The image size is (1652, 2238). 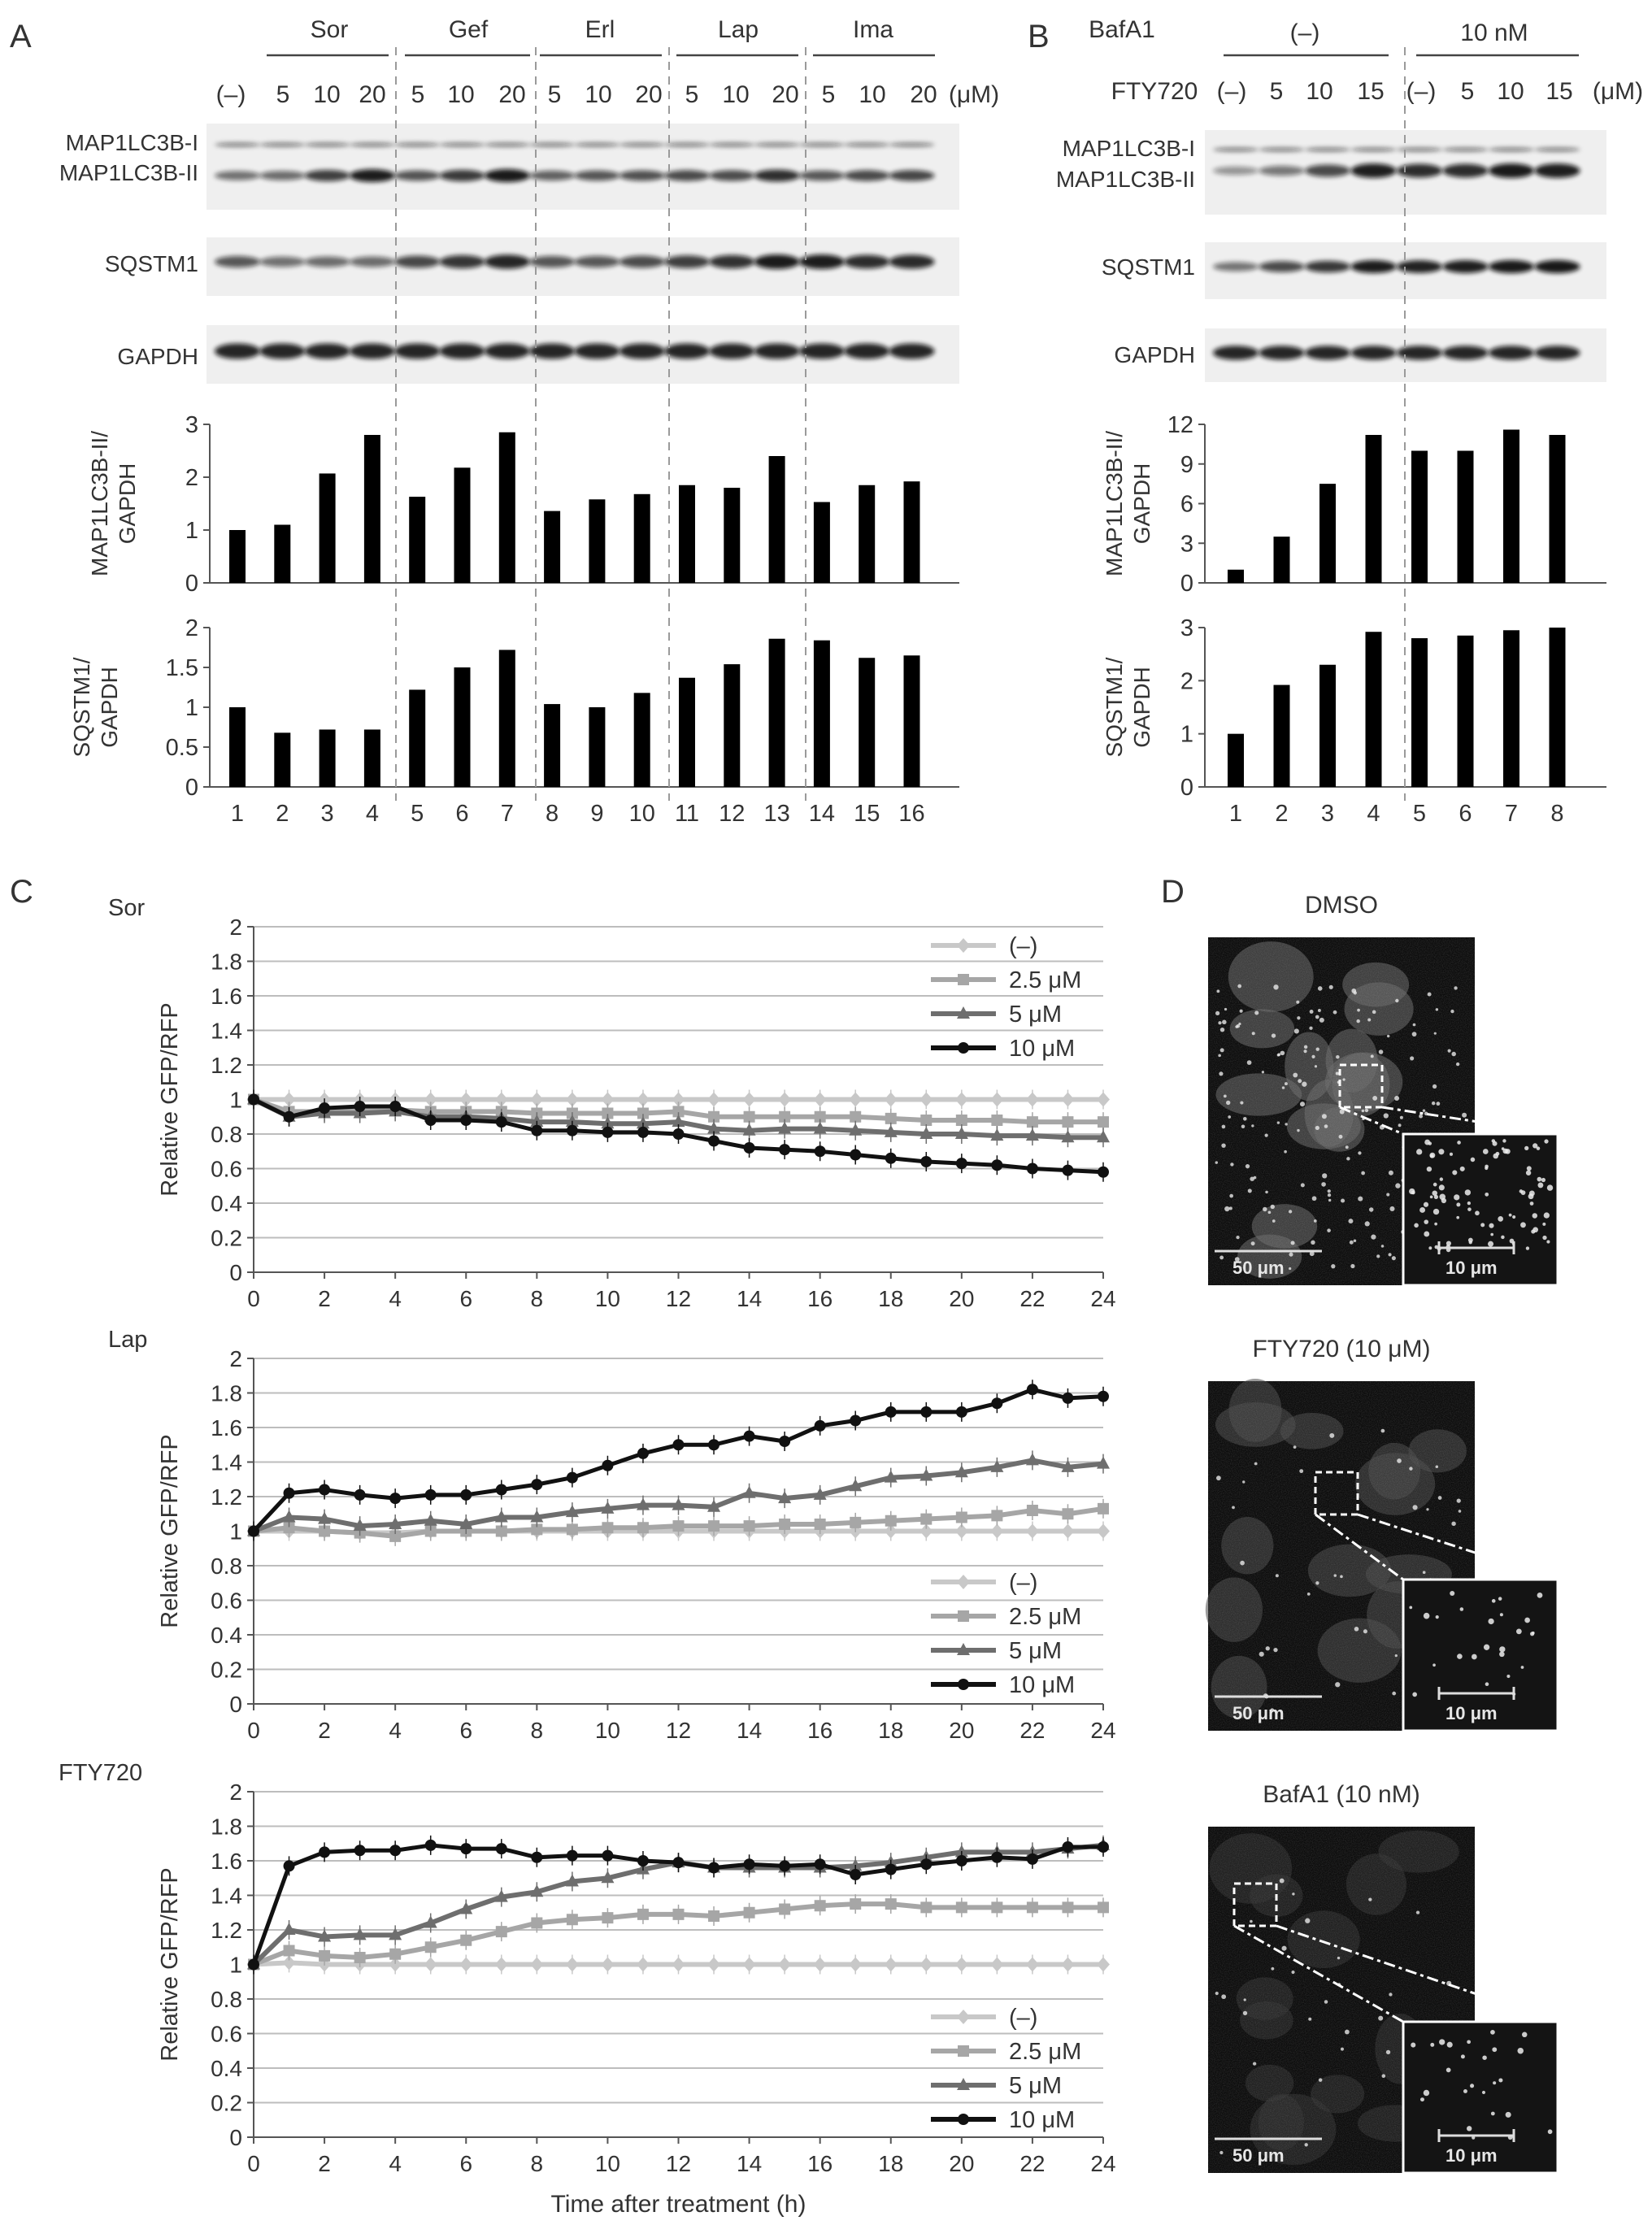 I want to click on y-axis-label-line: GAPDH, so click(x=109, y=707).